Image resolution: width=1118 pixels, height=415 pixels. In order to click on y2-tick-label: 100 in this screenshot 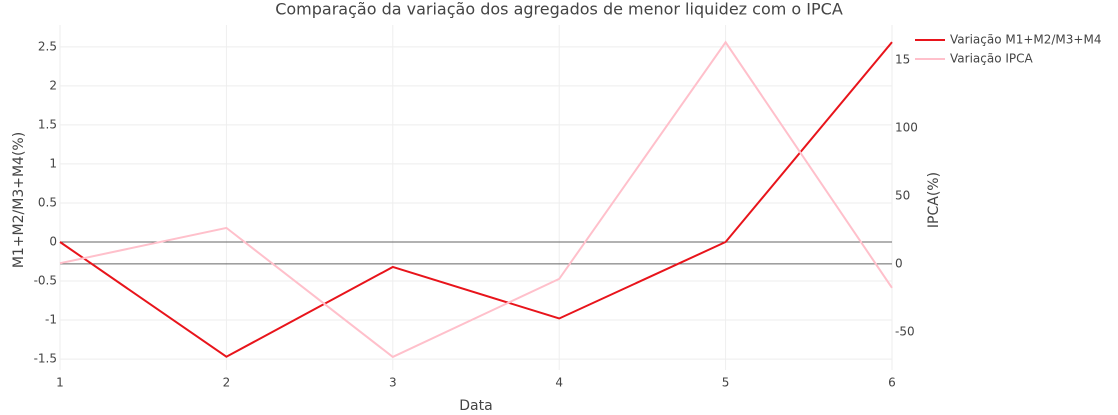, I will do `click(906, 127)`.